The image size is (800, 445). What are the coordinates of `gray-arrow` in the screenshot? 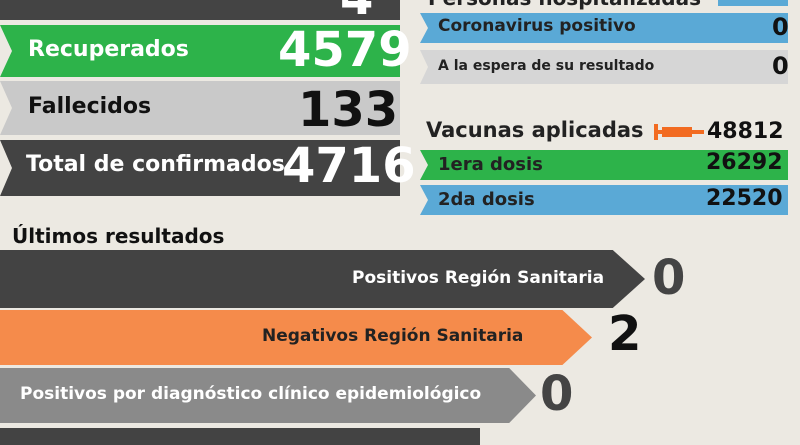 It's located at (268, 395).